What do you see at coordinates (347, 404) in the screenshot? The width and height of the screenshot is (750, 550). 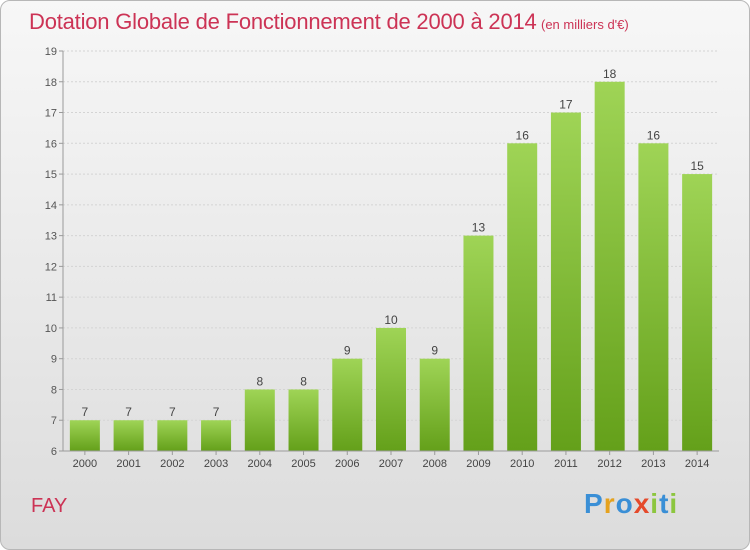 I see `bar-2006` at bounding box center [347, 404].